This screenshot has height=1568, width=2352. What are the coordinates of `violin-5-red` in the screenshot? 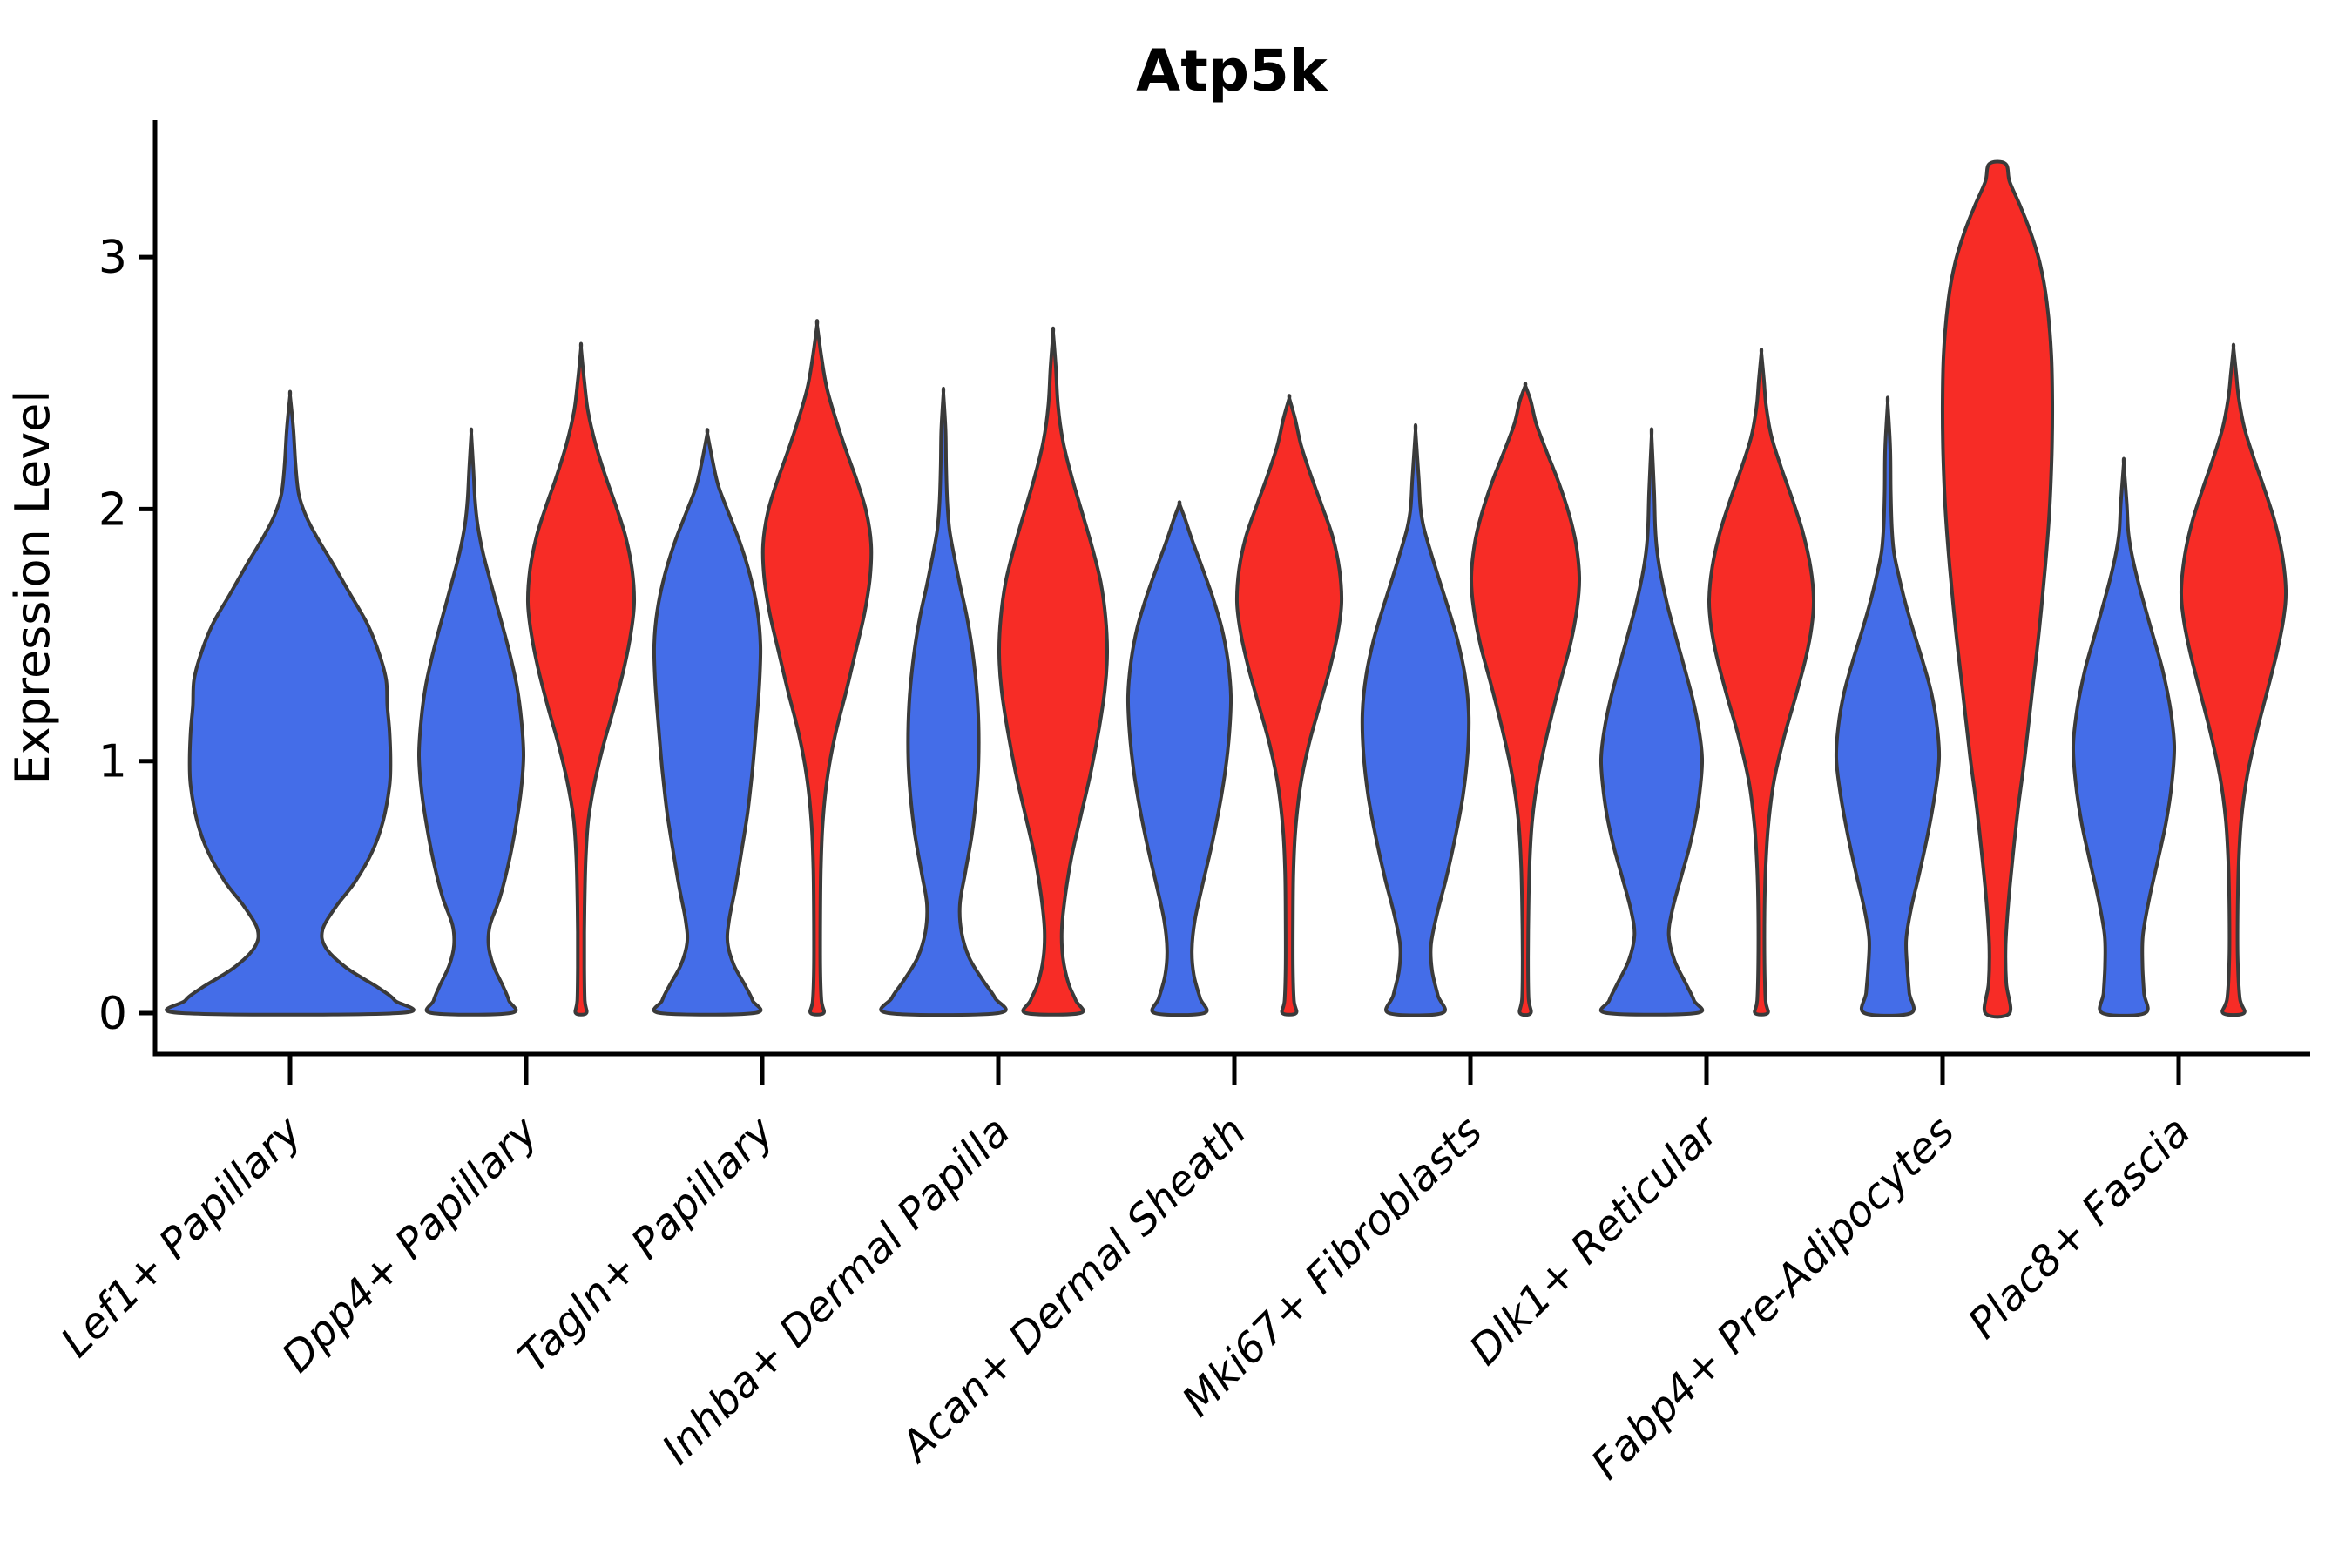 It's located at (1526, 699).